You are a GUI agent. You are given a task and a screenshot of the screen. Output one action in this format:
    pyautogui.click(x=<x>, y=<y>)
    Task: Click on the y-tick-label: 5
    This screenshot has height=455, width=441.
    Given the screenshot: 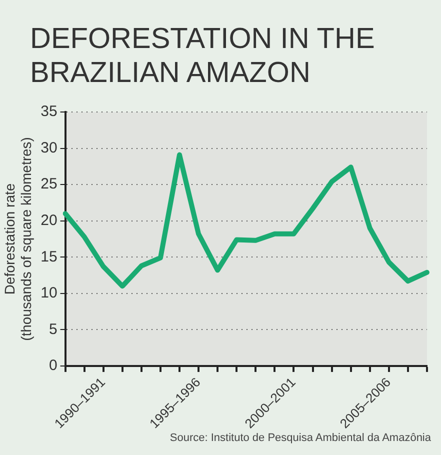 What is the action you would take?
    pyautogui.click(x=53, y=329)
    